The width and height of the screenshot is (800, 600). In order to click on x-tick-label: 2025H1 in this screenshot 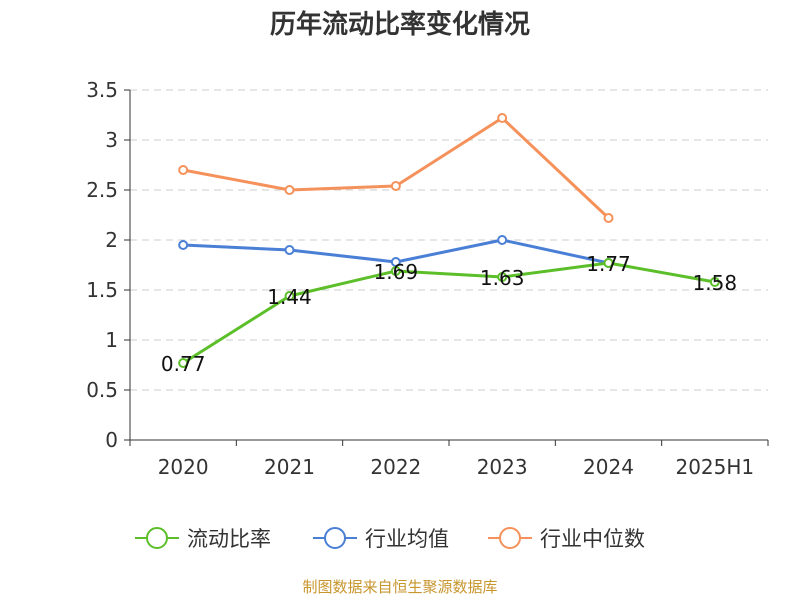, I will do `click(714, 467)`.